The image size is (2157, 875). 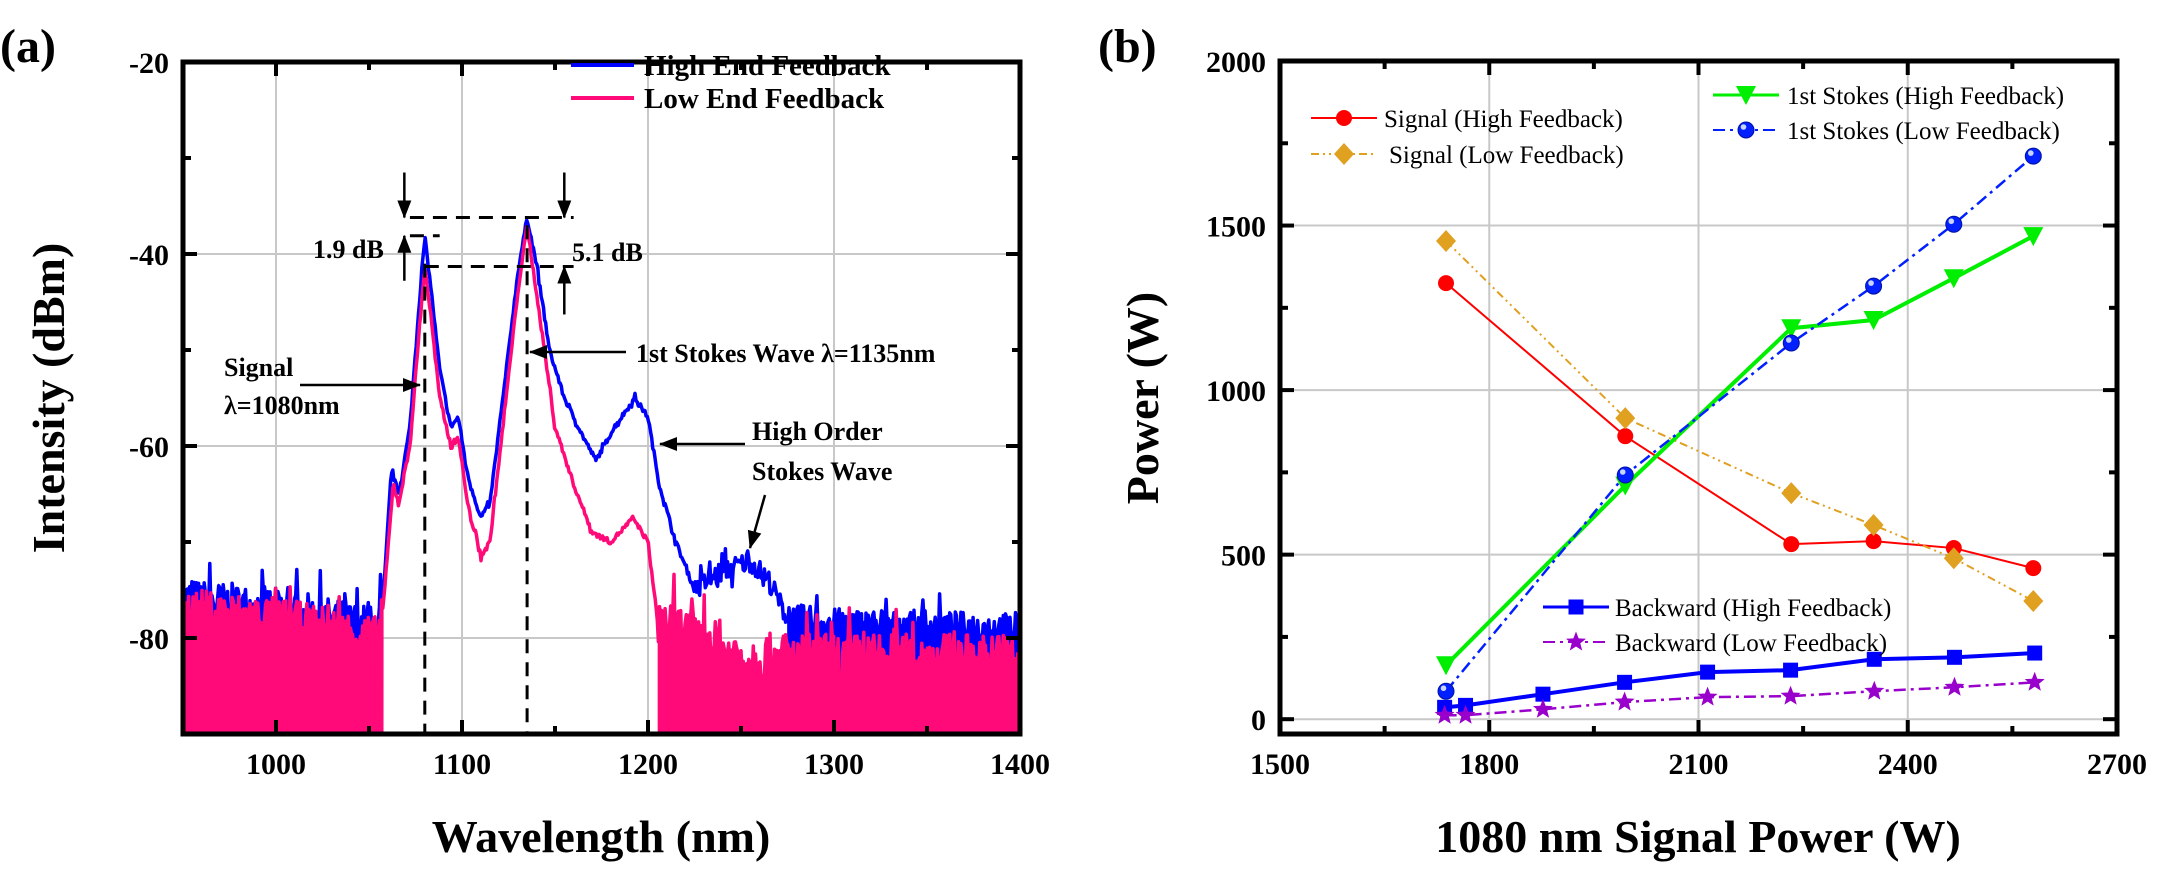 I want to click on annotation-stokes1: 1st Stokes Wave λ=1135nm, so click(x=786, y=353).